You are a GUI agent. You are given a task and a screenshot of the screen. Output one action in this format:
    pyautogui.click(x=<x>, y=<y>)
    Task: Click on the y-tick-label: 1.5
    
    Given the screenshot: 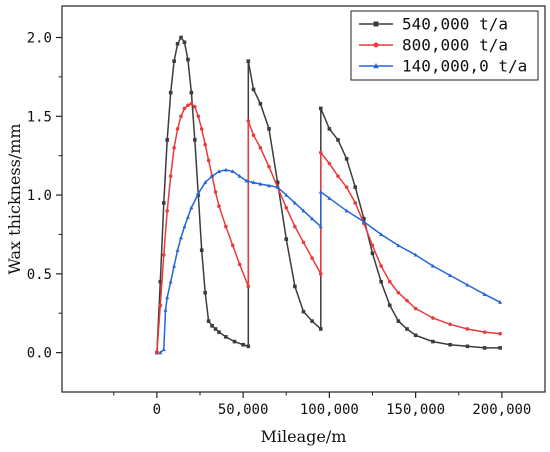 What is the action you would take?
    pyautogui.click(x=39, y=117)
    